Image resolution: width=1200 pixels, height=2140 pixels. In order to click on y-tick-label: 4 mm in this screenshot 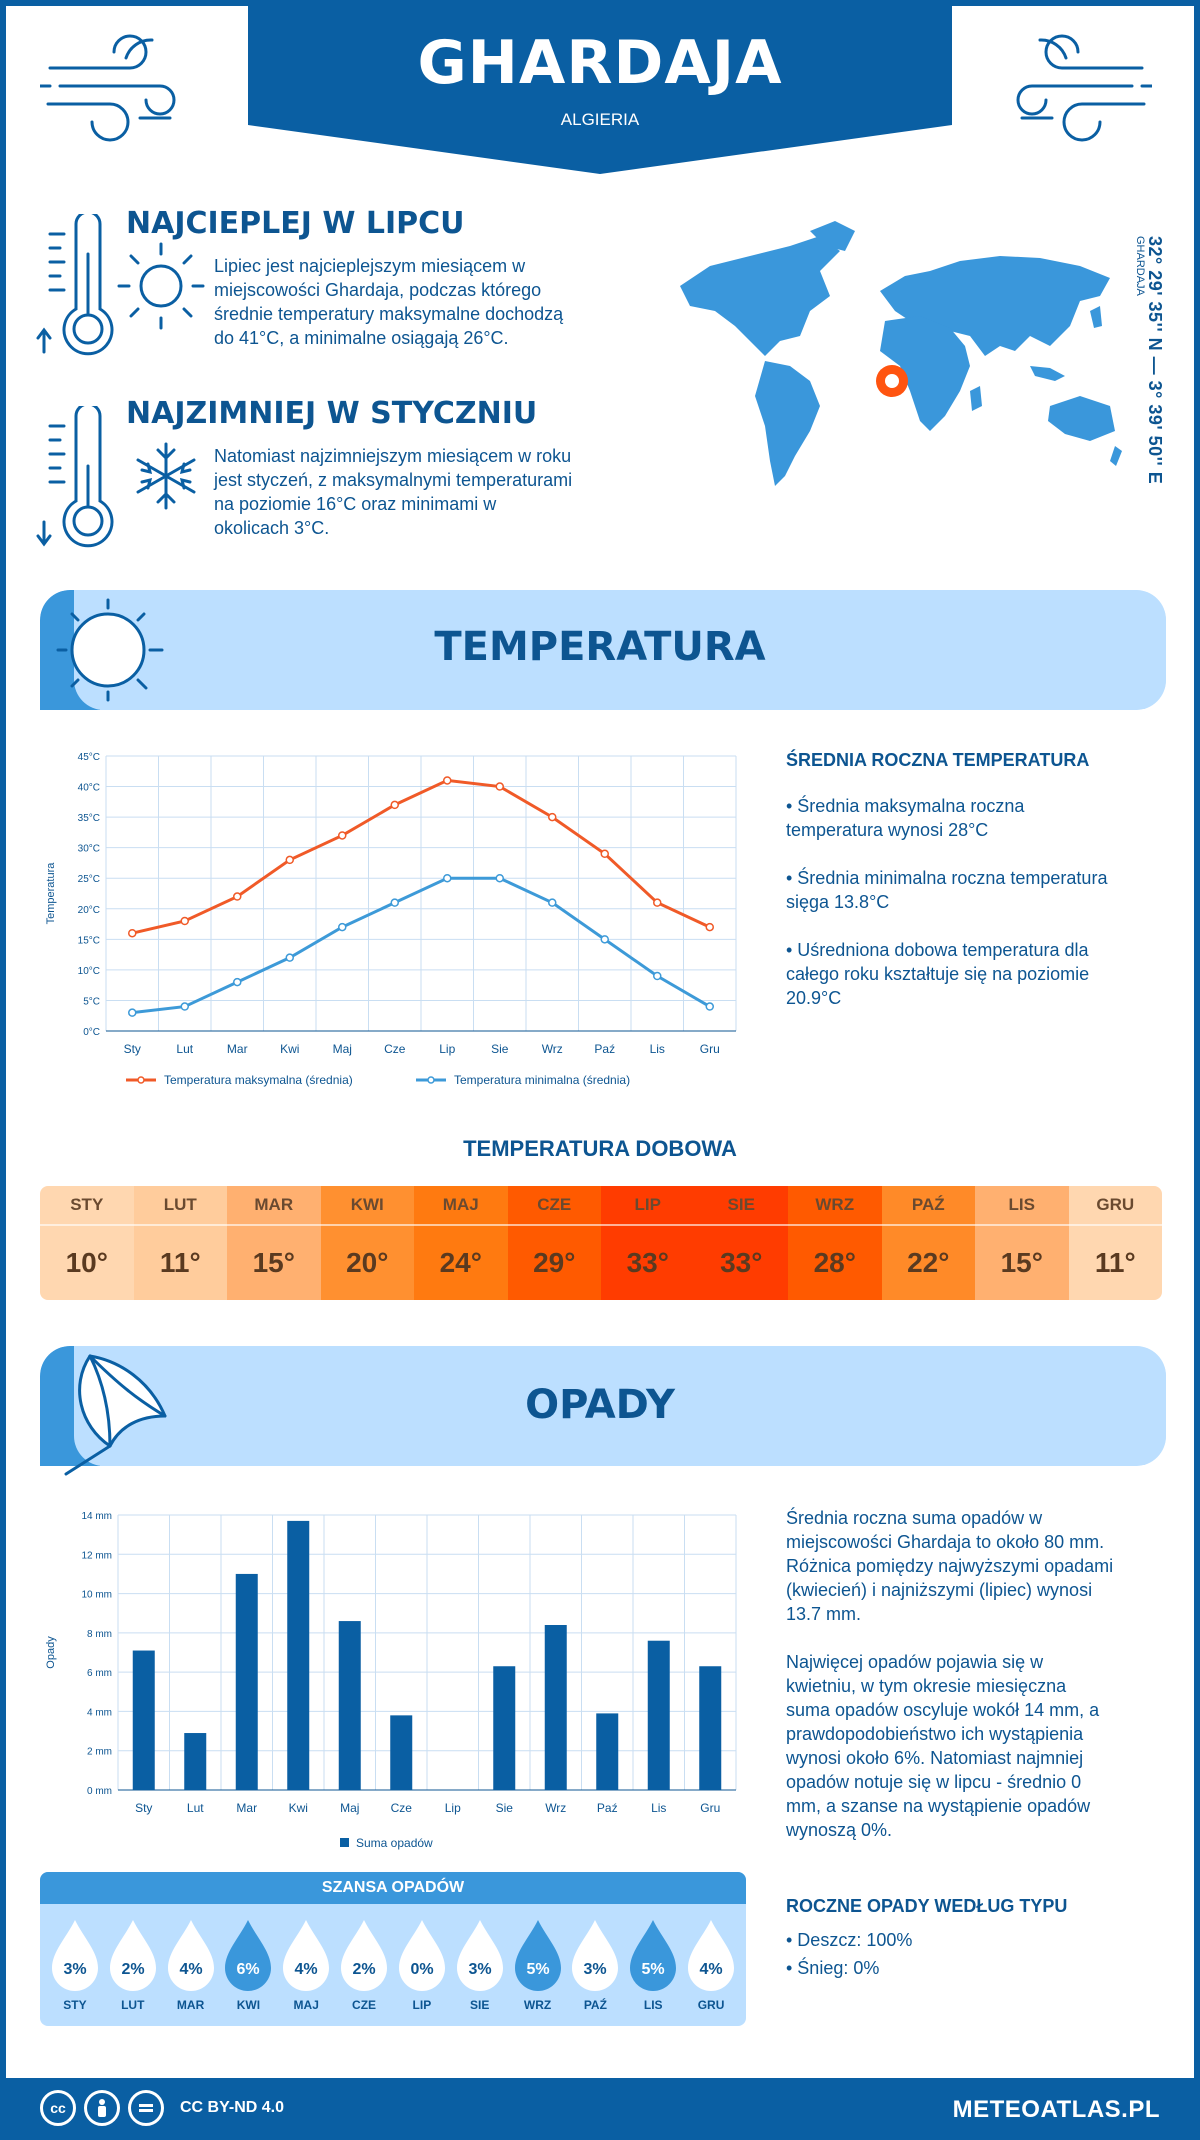, I will do `click(99, 1712)`.